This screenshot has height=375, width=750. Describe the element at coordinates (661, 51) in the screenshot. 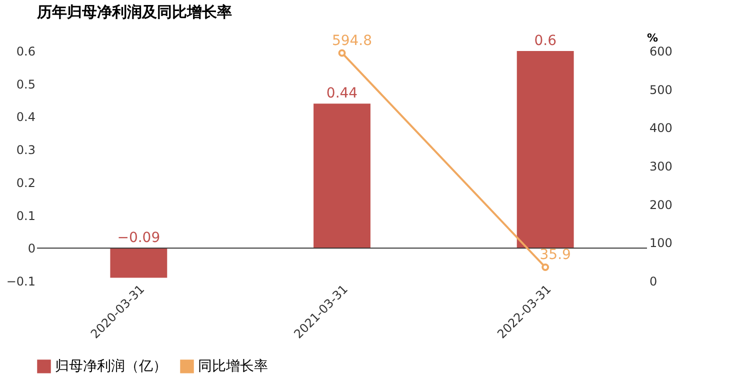

I see `y2-tick-label: 600` at that location.